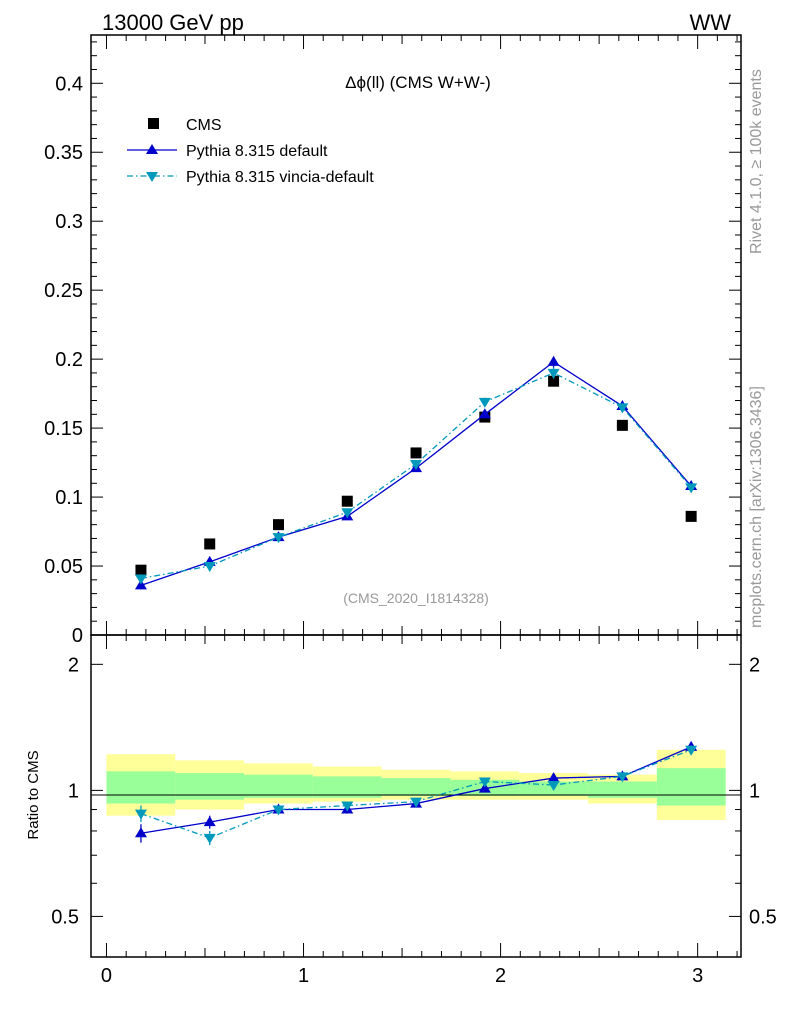 The width and height of the screenshot is (786, 1024). What do you see at coordinates (756, 161) in the screenshot?
I see `rivet-version-label: Rivet 4.1.0, ≥ 100k events` at bounding box center [756, 161].